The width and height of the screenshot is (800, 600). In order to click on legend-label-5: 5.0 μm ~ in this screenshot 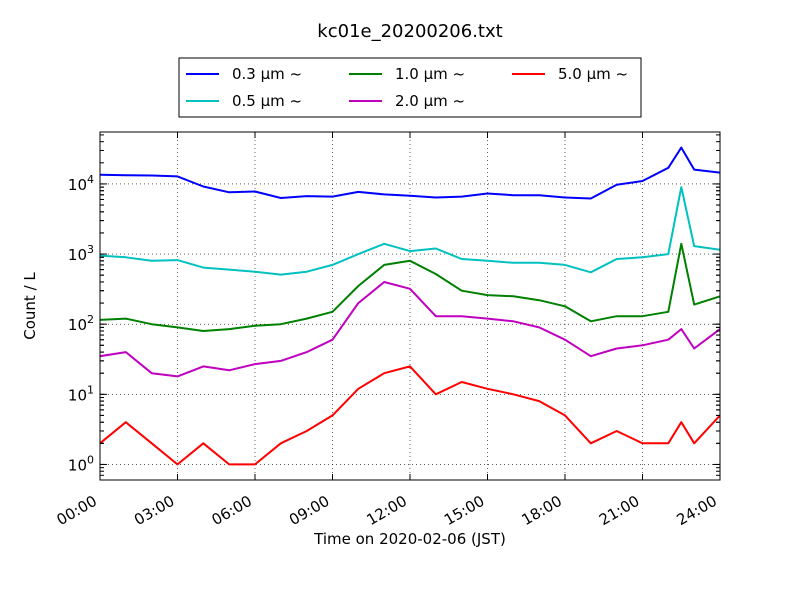, I will do `click(593, 74)`.